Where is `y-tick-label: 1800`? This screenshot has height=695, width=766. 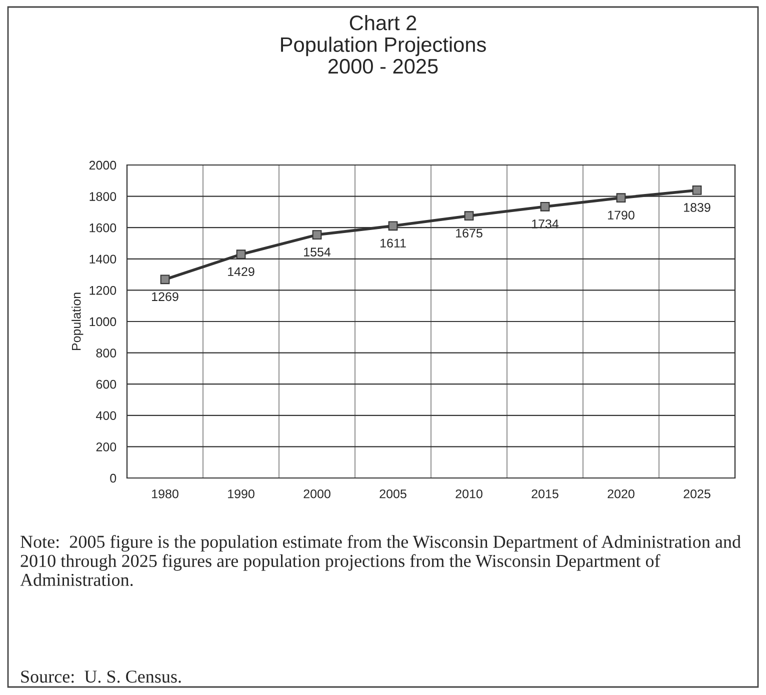 y-tick-label: 1800 is located at coordinates (103, 196).